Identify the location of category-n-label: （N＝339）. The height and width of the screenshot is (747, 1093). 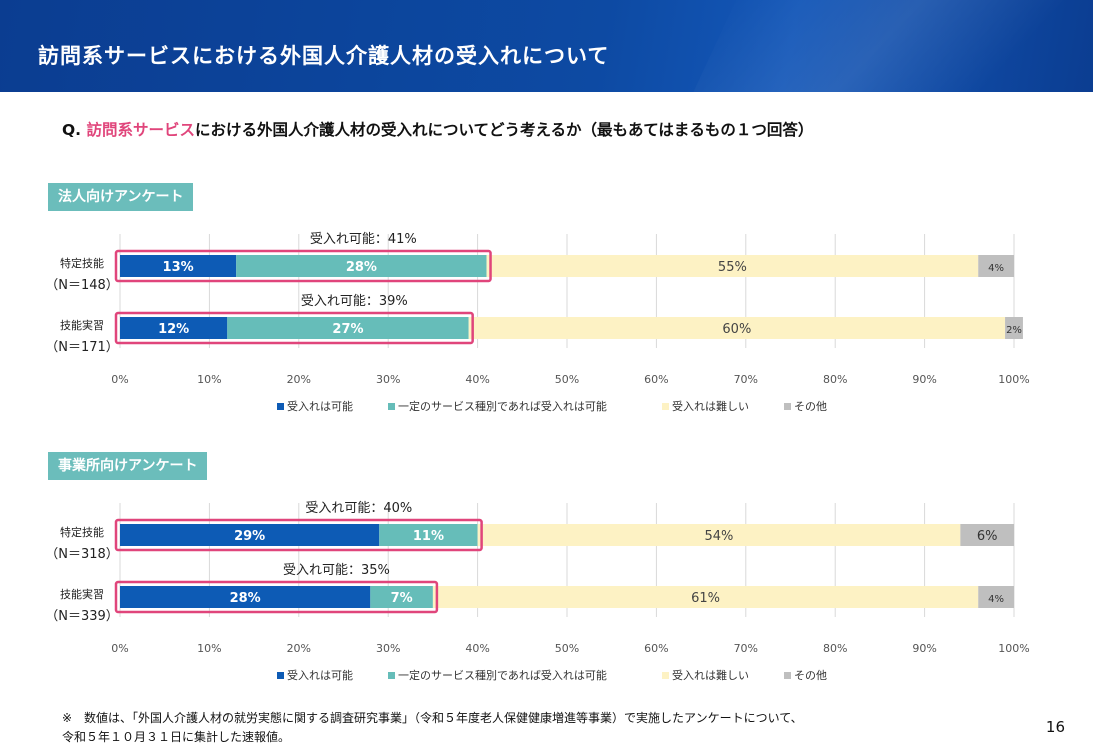
(82, 616).